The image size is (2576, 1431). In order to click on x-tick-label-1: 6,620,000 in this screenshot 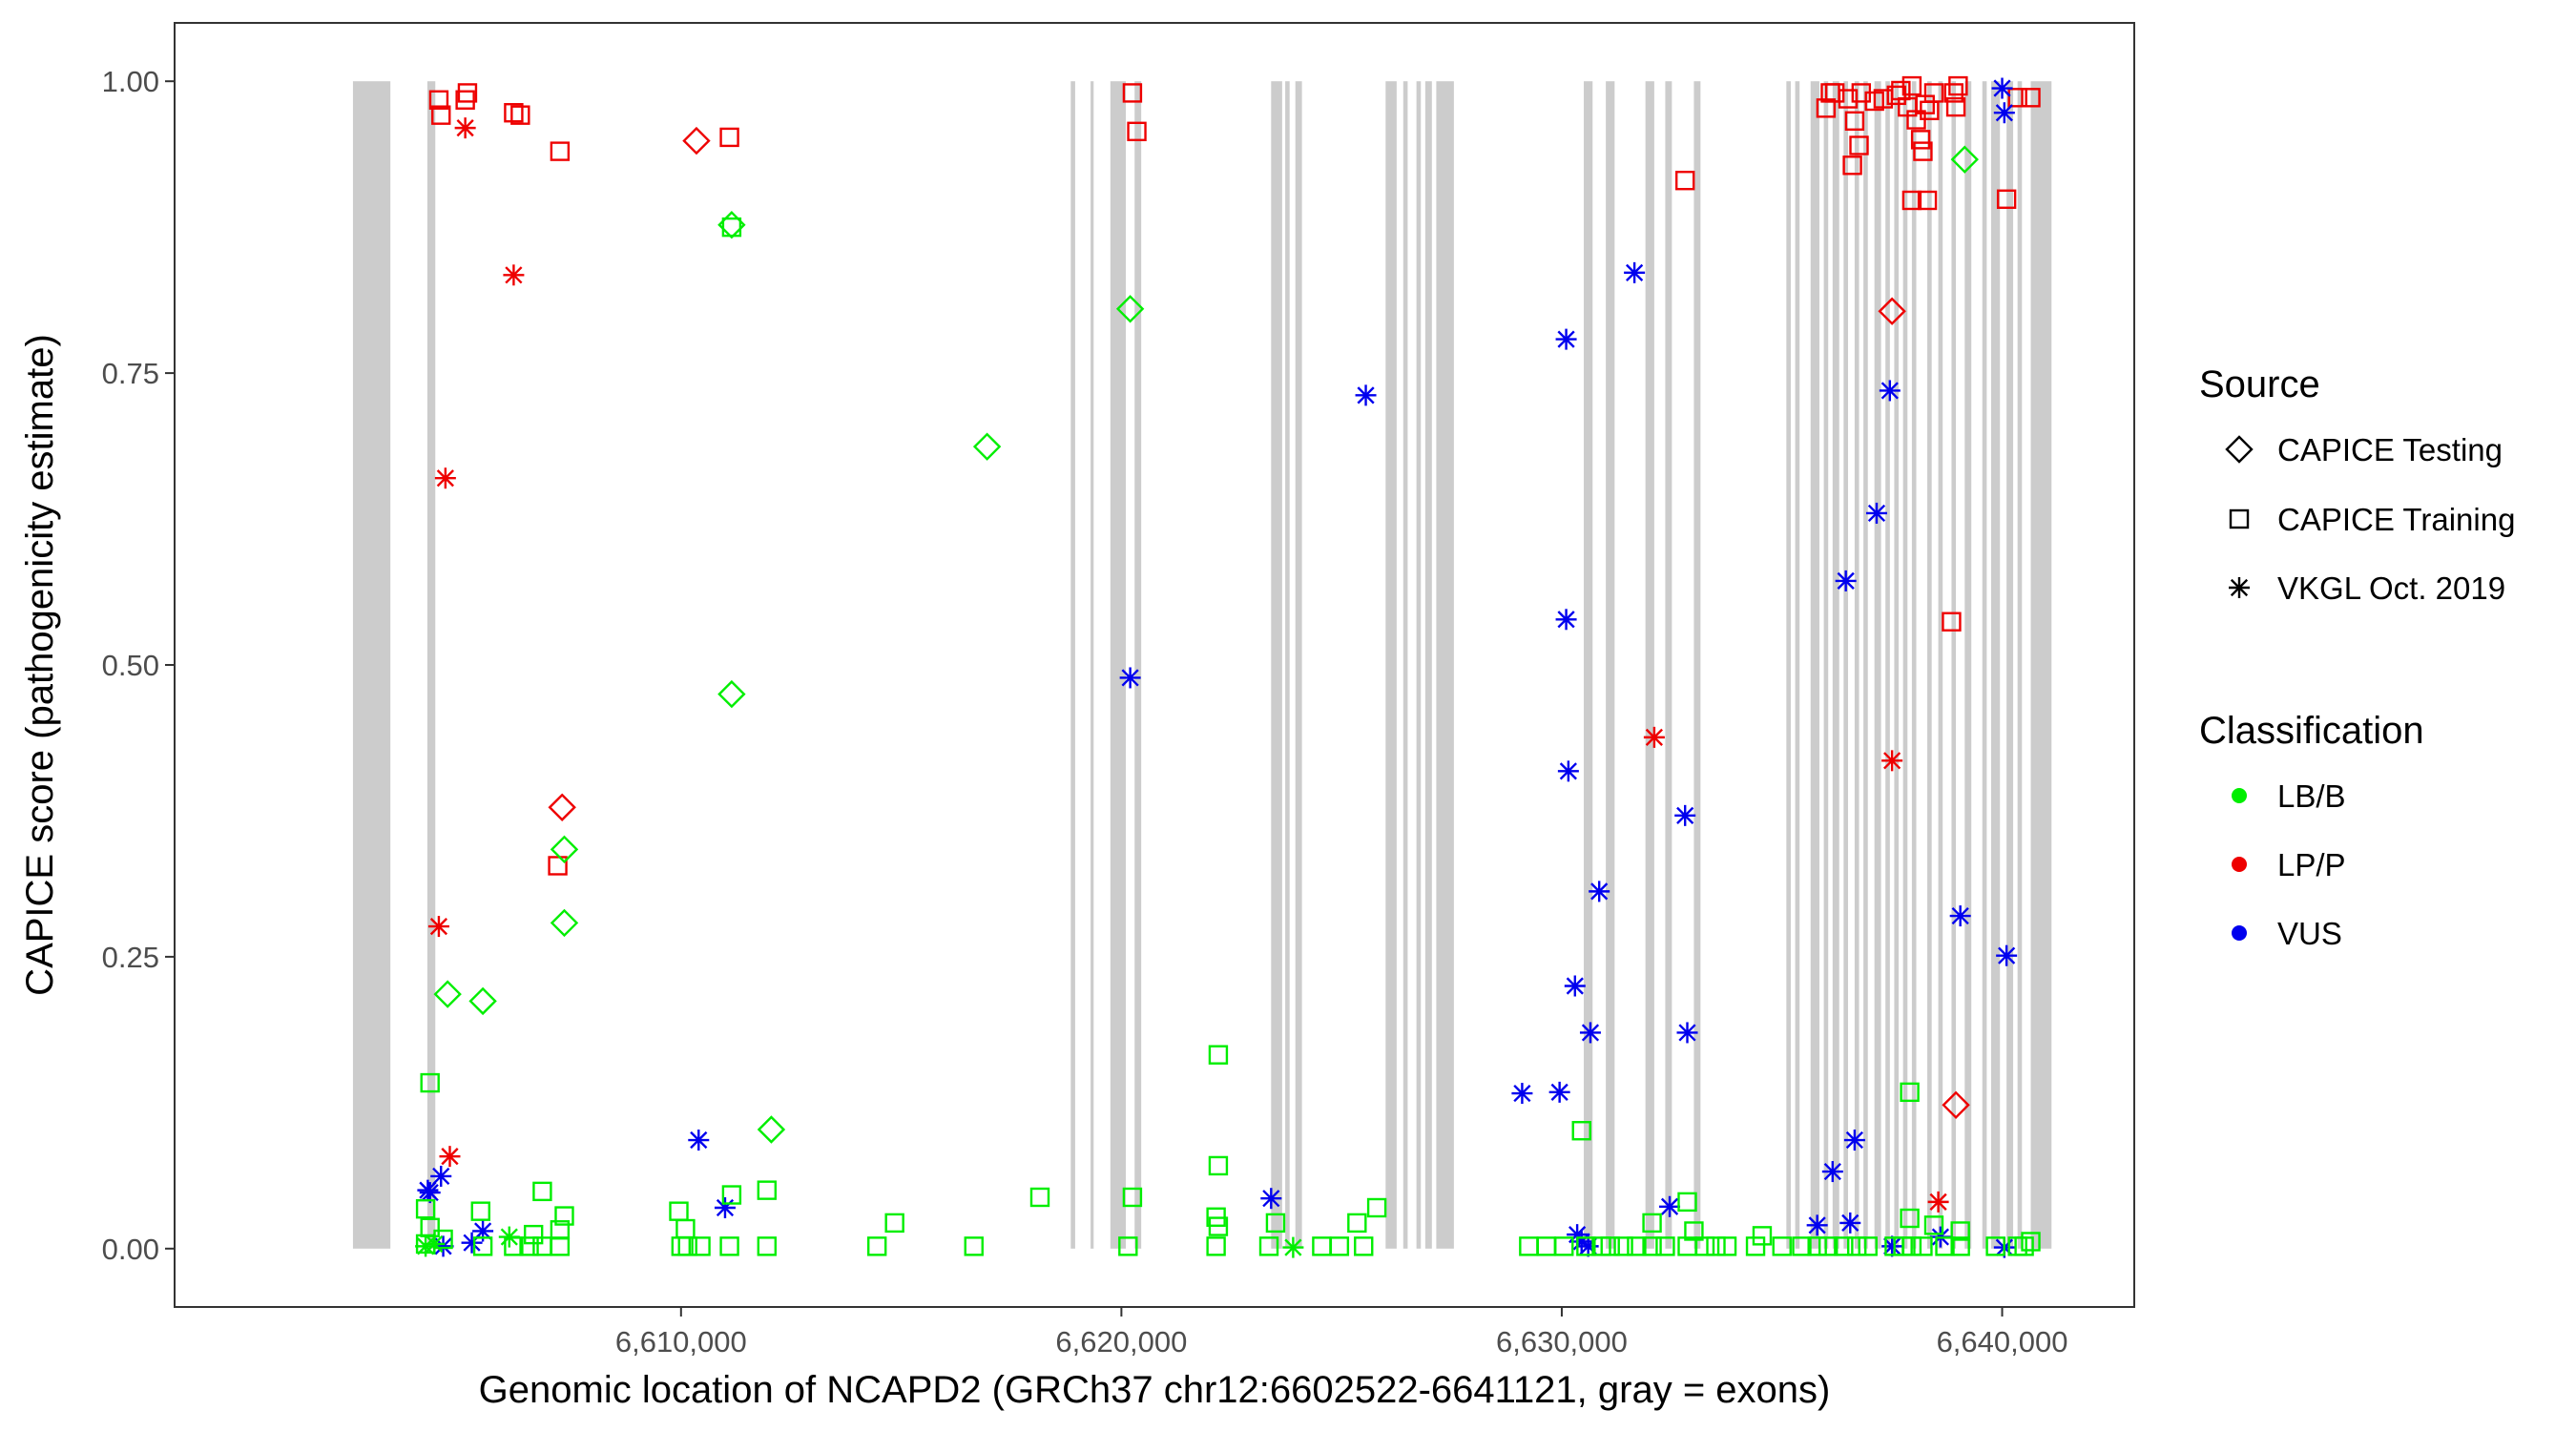, I will do `click(1121, 1341)`.